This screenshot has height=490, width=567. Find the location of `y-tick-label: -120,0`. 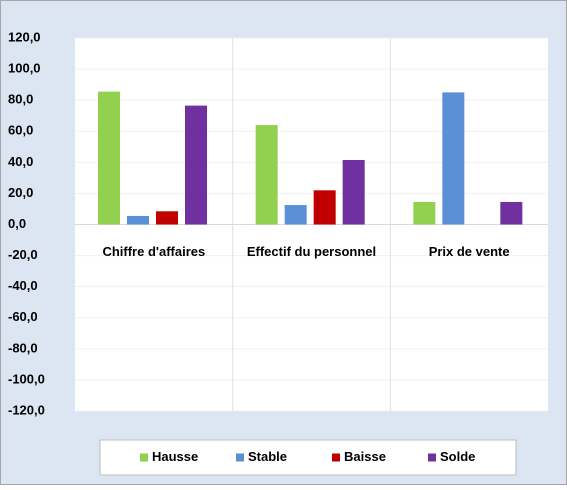

y-tick-label: -120,0 is located at coordinates (26, 409).